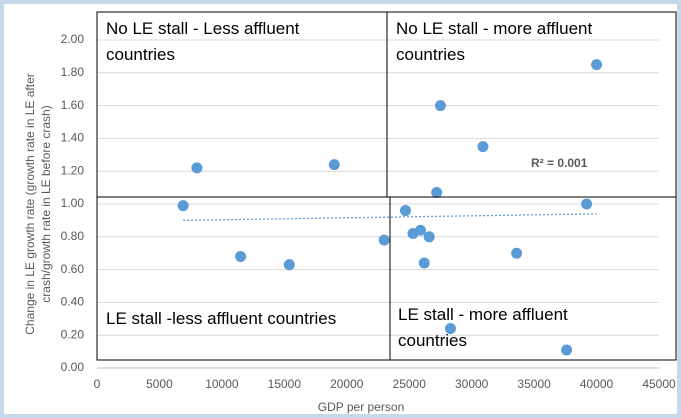  Describe the element at coordinates (73, 105) in the screenshot. I see `y-tick-label: 1.60` at that location.